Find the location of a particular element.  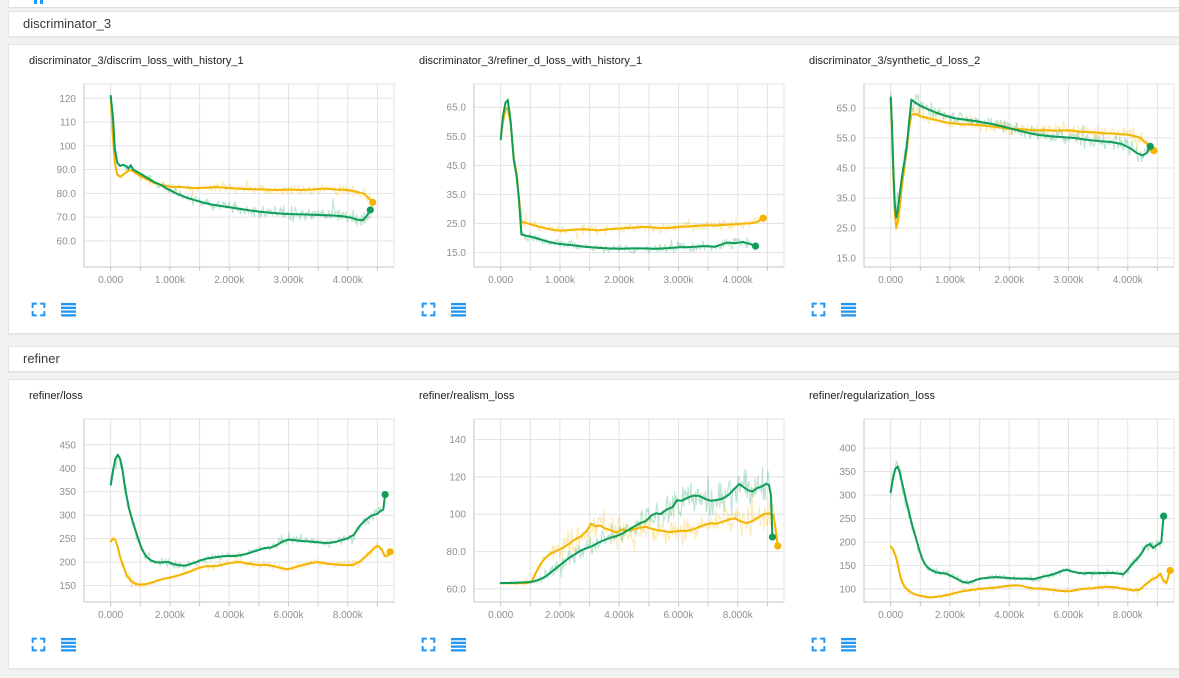

y-tick-label: 140 is located at coordinates (457, 440).